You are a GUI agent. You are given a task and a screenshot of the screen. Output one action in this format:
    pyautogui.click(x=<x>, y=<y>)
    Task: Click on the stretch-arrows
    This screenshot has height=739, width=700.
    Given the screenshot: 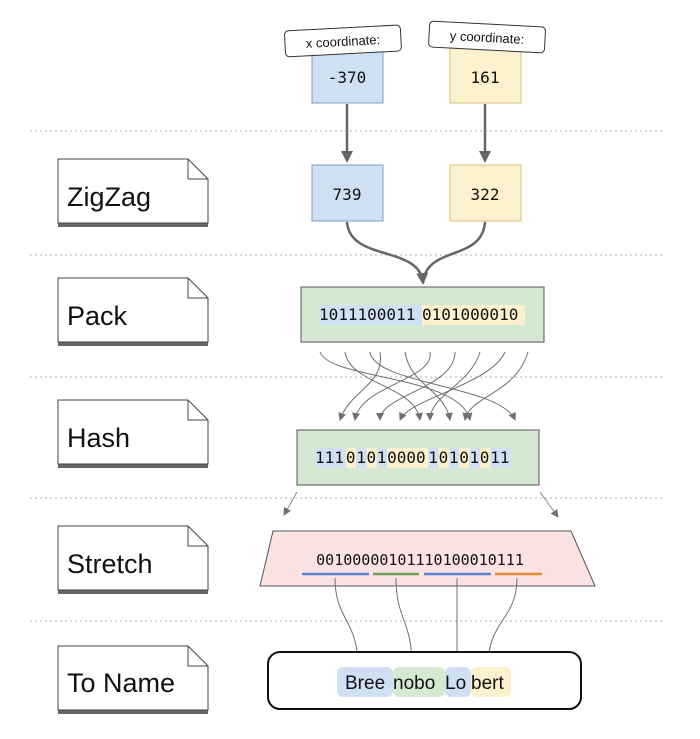 What is the action you would take?
    pyautogui.click(x=421, y=504)
    